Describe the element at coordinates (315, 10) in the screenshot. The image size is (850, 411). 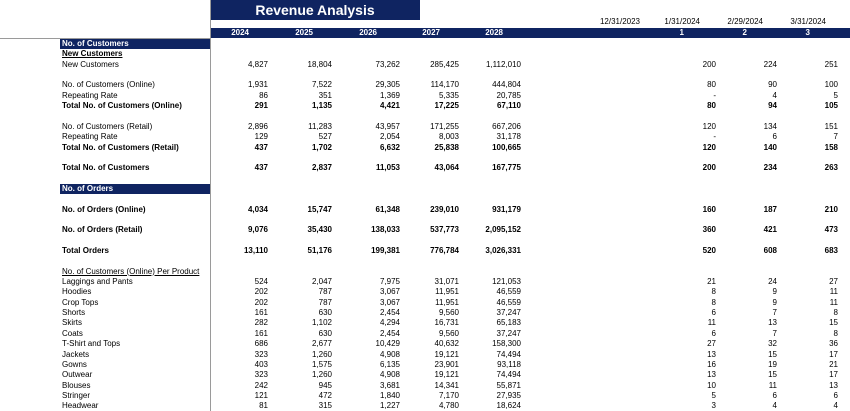
I see `title: Revenue Analysis` at that location.